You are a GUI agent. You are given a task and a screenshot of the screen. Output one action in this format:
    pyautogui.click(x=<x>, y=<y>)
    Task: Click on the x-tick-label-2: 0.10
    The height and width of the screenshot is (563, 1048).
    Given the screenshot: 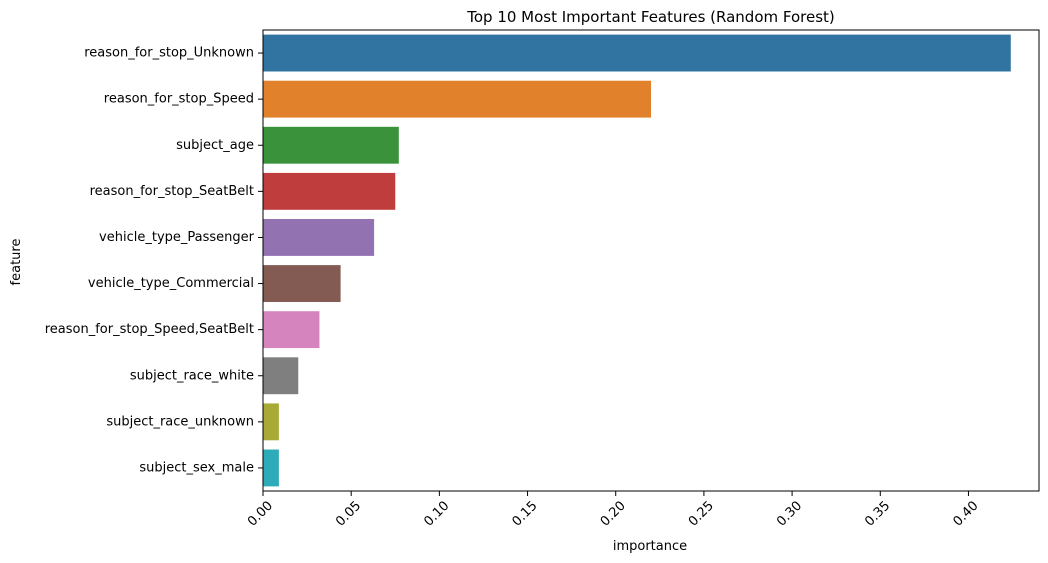 What is the action you would take?
    pyautogui.click(x=436, y=513)
    